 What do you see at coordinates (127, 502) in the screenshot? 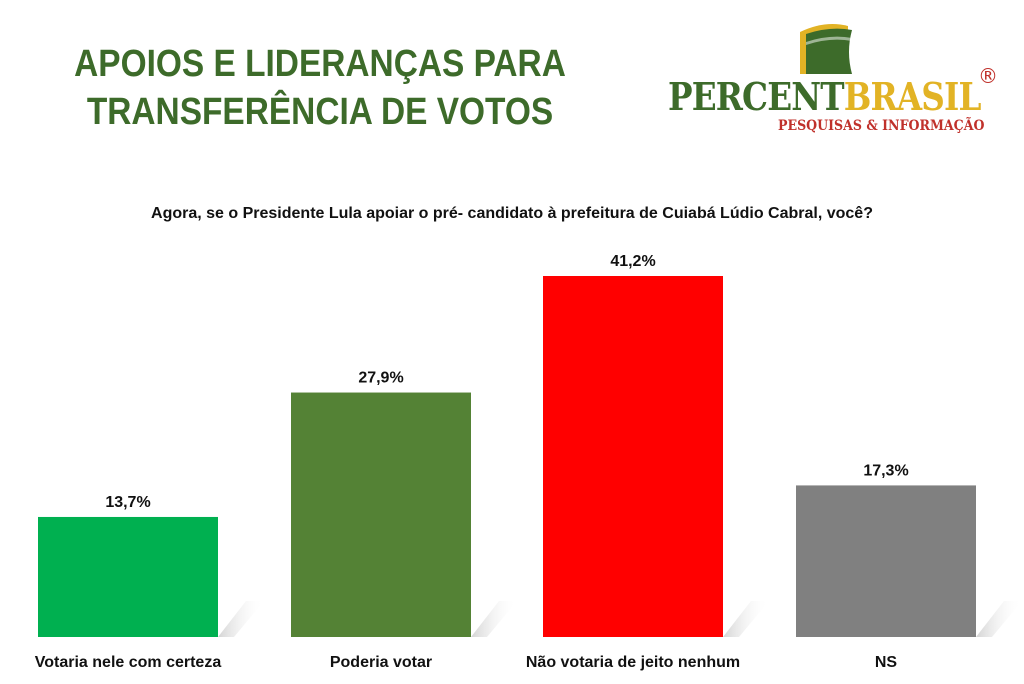
I see `value-label-0: 13,7%` at bounding box center [127, 502].